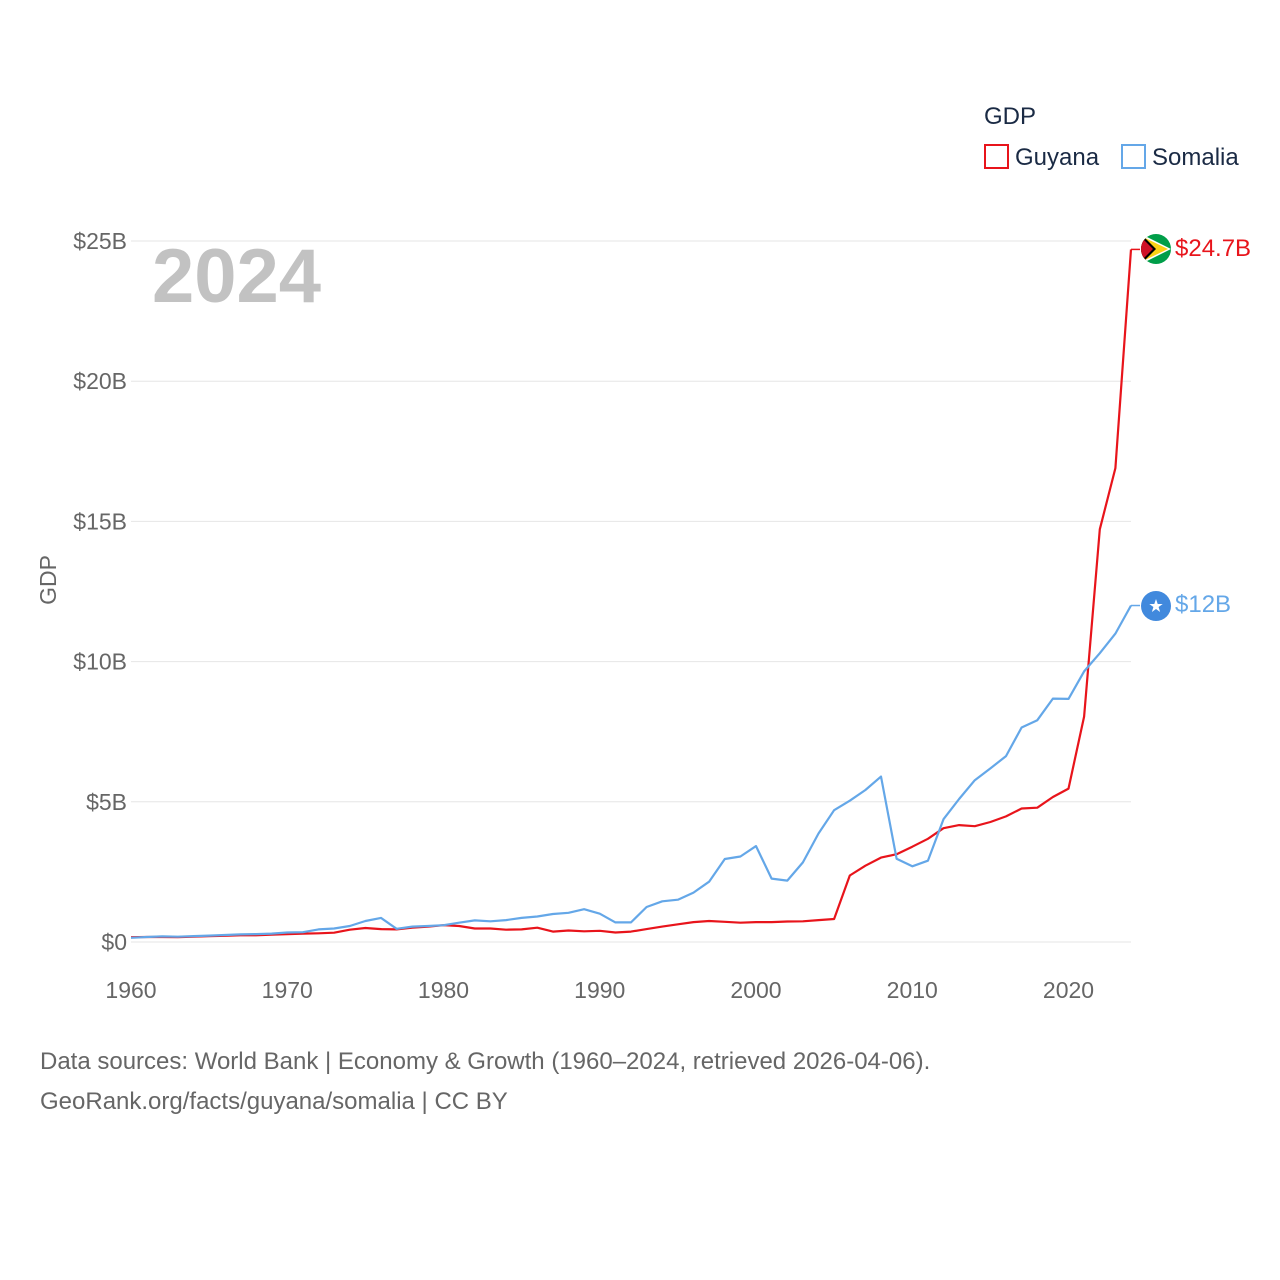 Image resolution: width=1280 pixels, height=1280 pixels. What do you see at coordinates (1111, 137) in the screenshot?
I see `legend: GDP Guyana Somalia` at bounding box center [1111, 137].